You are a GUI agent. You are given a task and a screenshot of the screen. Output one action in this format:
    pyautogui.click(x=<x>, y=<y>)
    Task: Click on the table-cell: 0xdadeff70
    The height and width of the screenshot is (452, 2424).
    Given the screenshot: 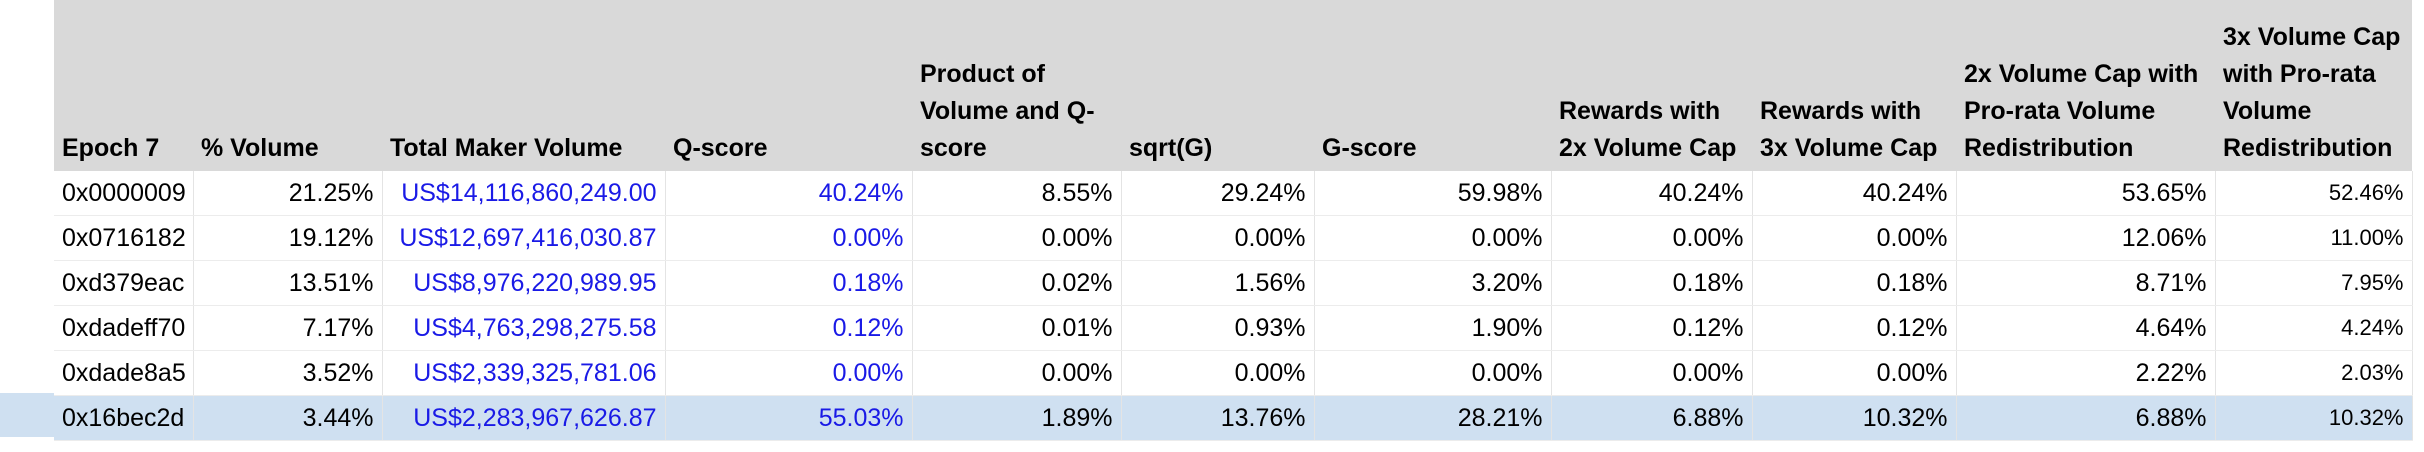 What is the action you would take?
    pyautogui.click(x=124, y=328)
    